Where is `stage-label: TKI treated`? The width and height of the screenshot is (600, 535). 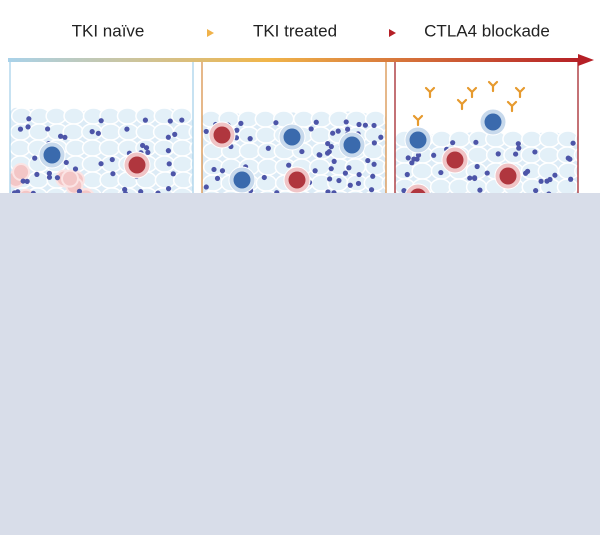
stage-label: TKI treated is located at coordinates (295, 30).